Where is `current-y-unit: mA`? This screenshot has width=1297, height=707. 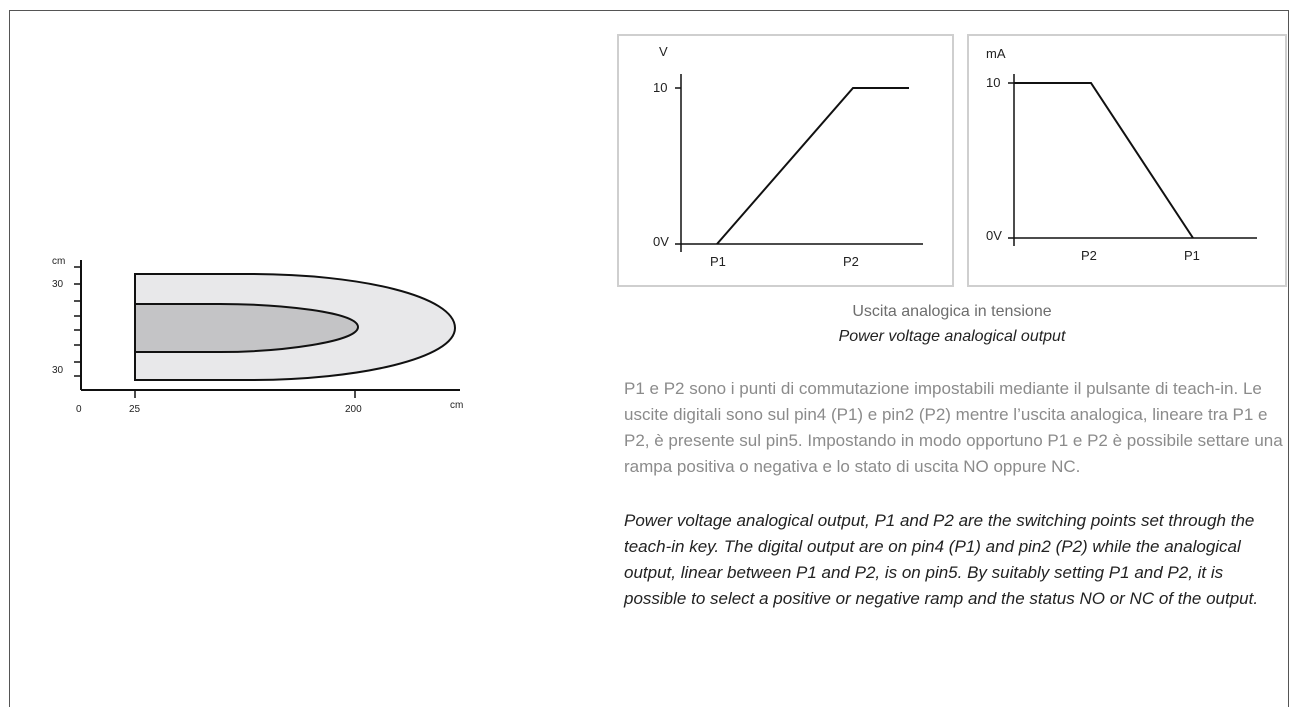
current-y-unit: mA is located at coordinates (996, 53).